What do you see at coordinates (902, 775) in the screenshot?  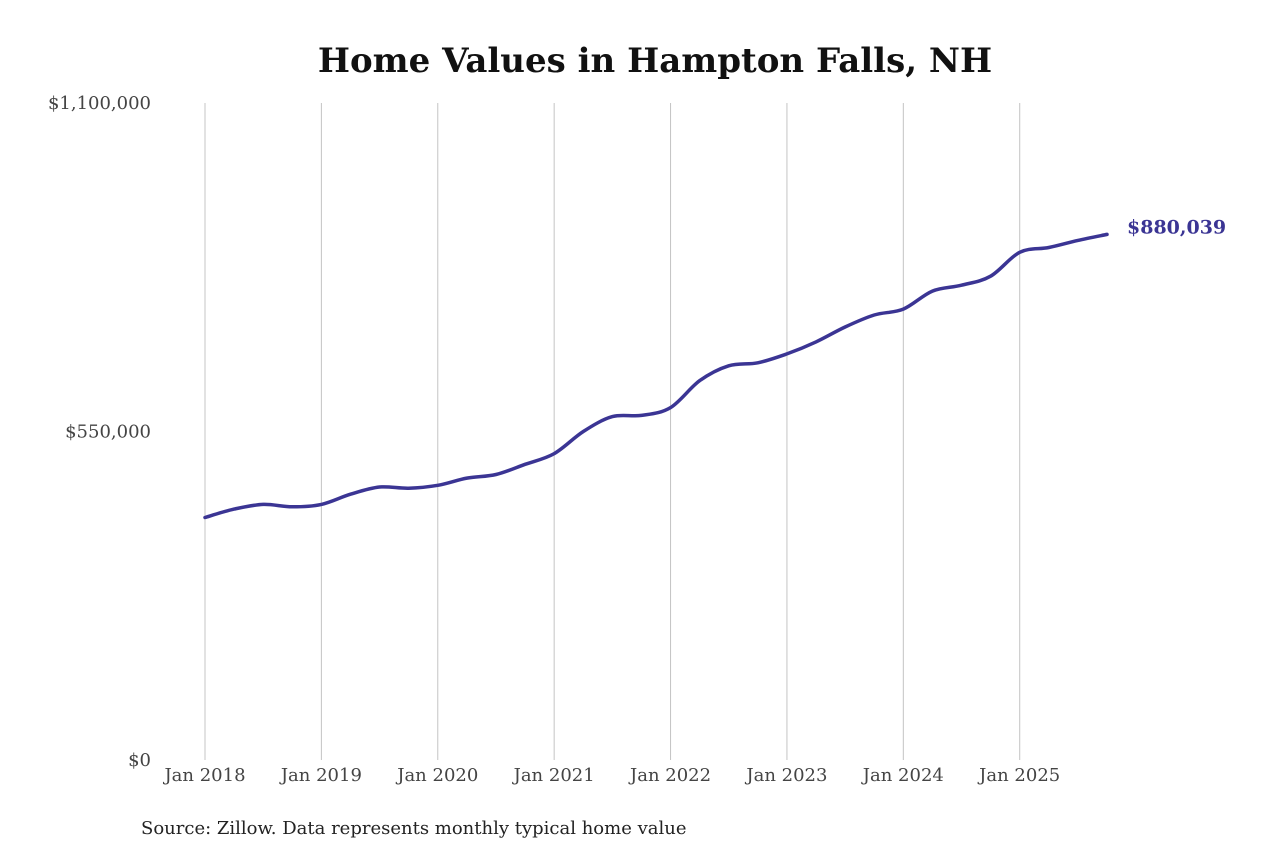 I see `x-tick-label: Jan 2024` at bounding box center [902, 775].